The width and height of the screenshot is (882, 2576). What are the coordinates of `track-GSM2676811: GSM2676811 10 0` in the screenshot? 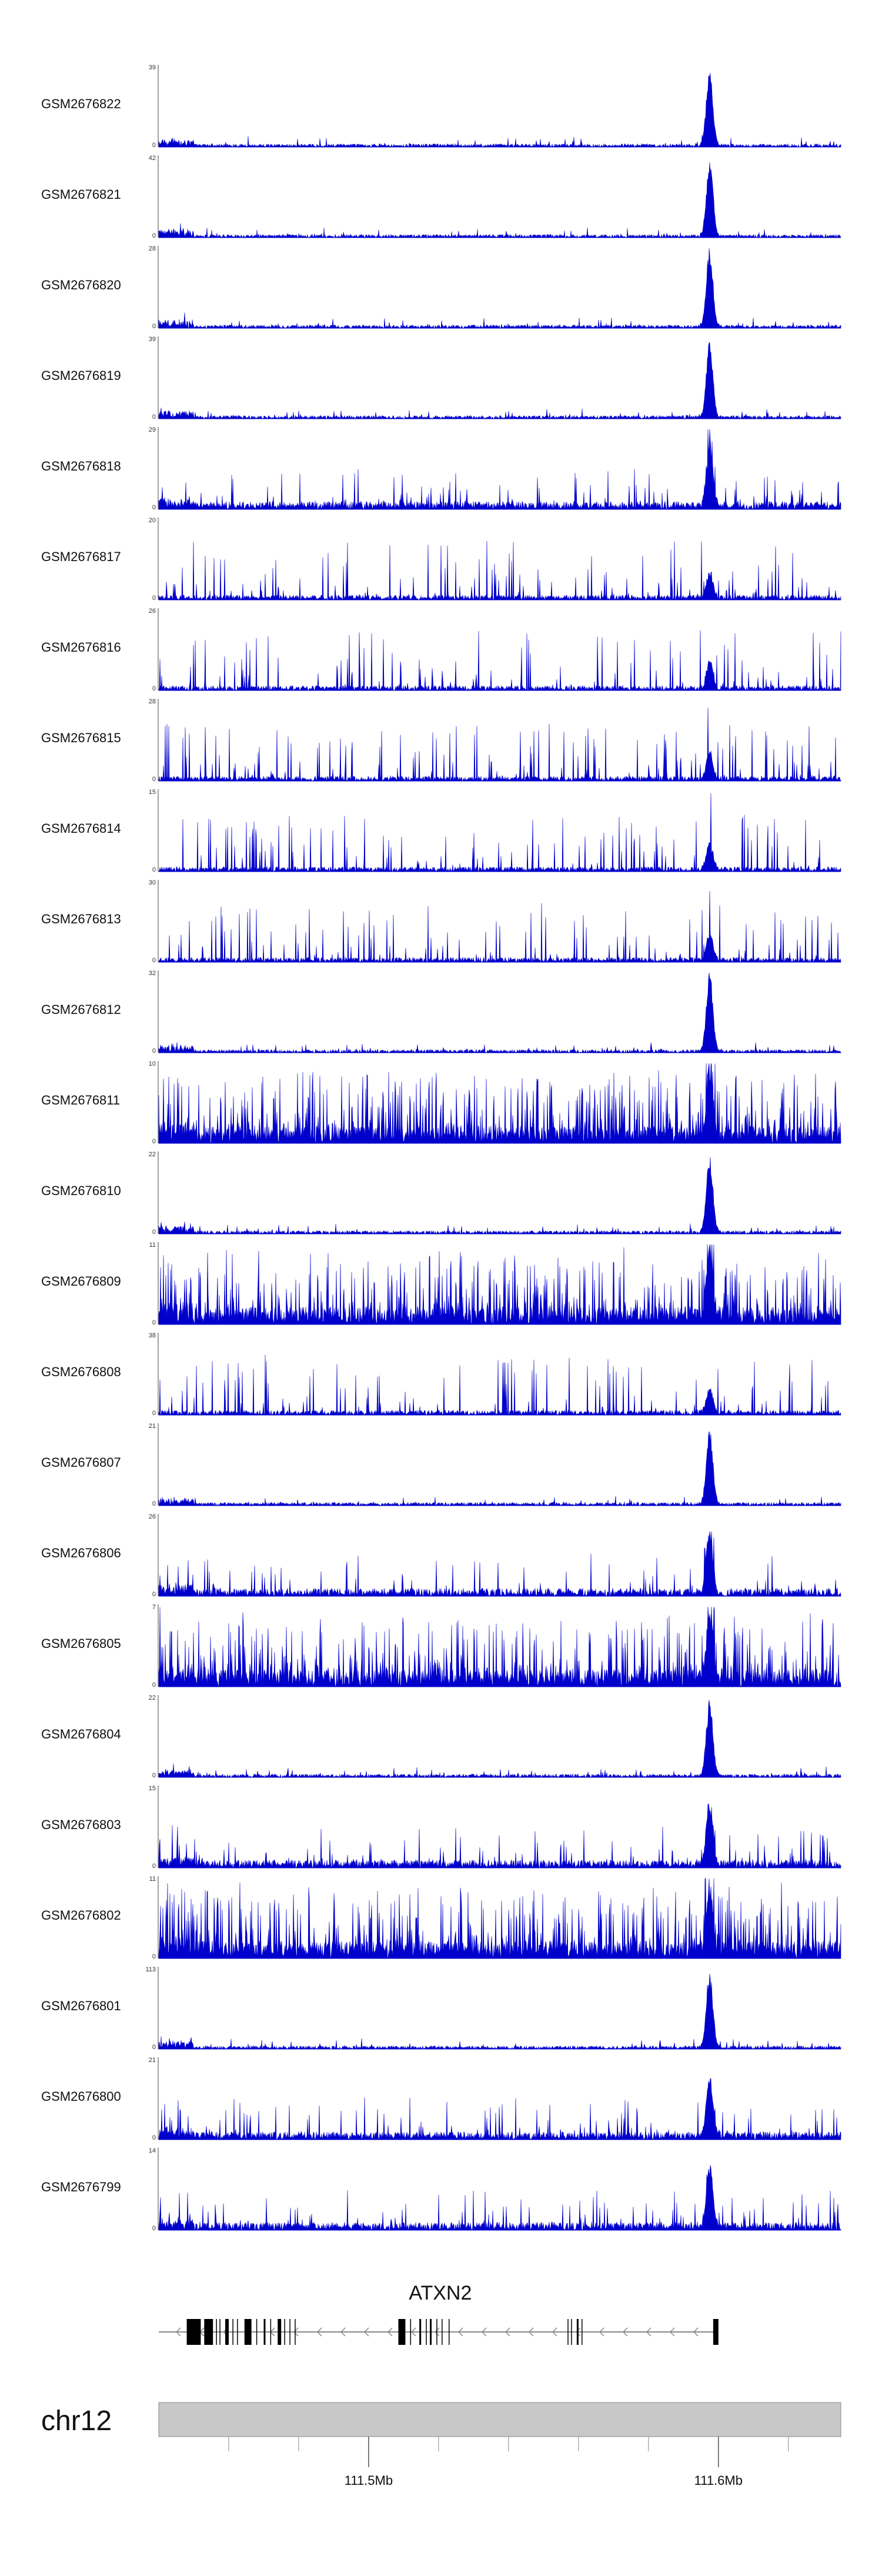 It's located at (441, 1102).